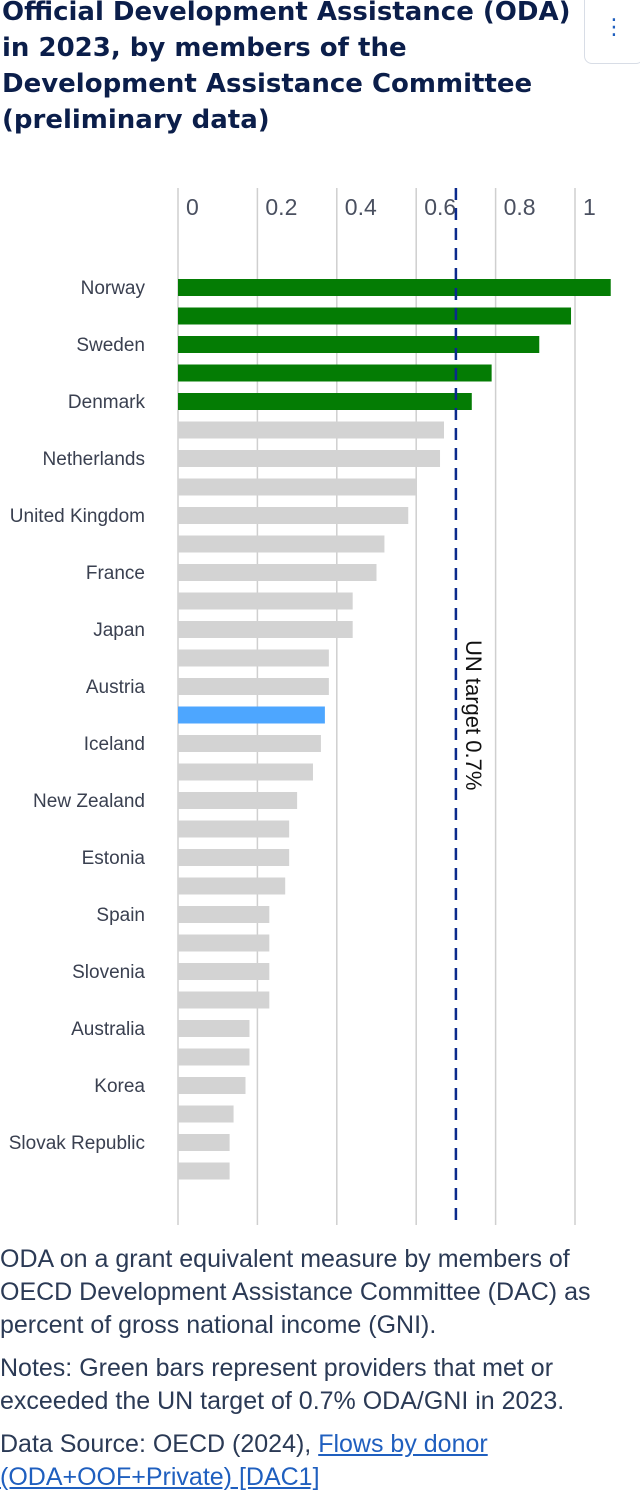 This screenshot has width=640, height=1494. What do you see at coordinates (107, 402) in the screenshot?
I see `category-label: Denmark` at bounding box center [107, 402].